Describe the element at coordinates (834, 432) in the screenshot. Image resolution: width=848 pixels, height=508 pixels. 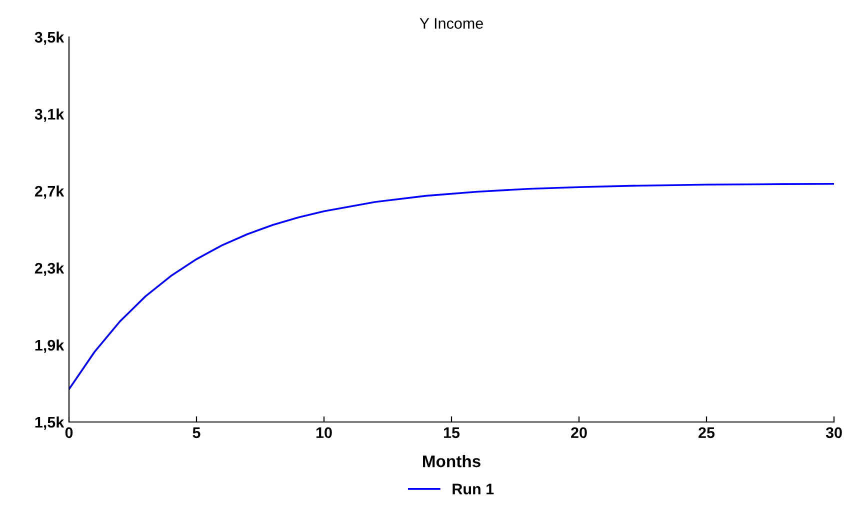
I see `x-tick-label: 30` at that location.